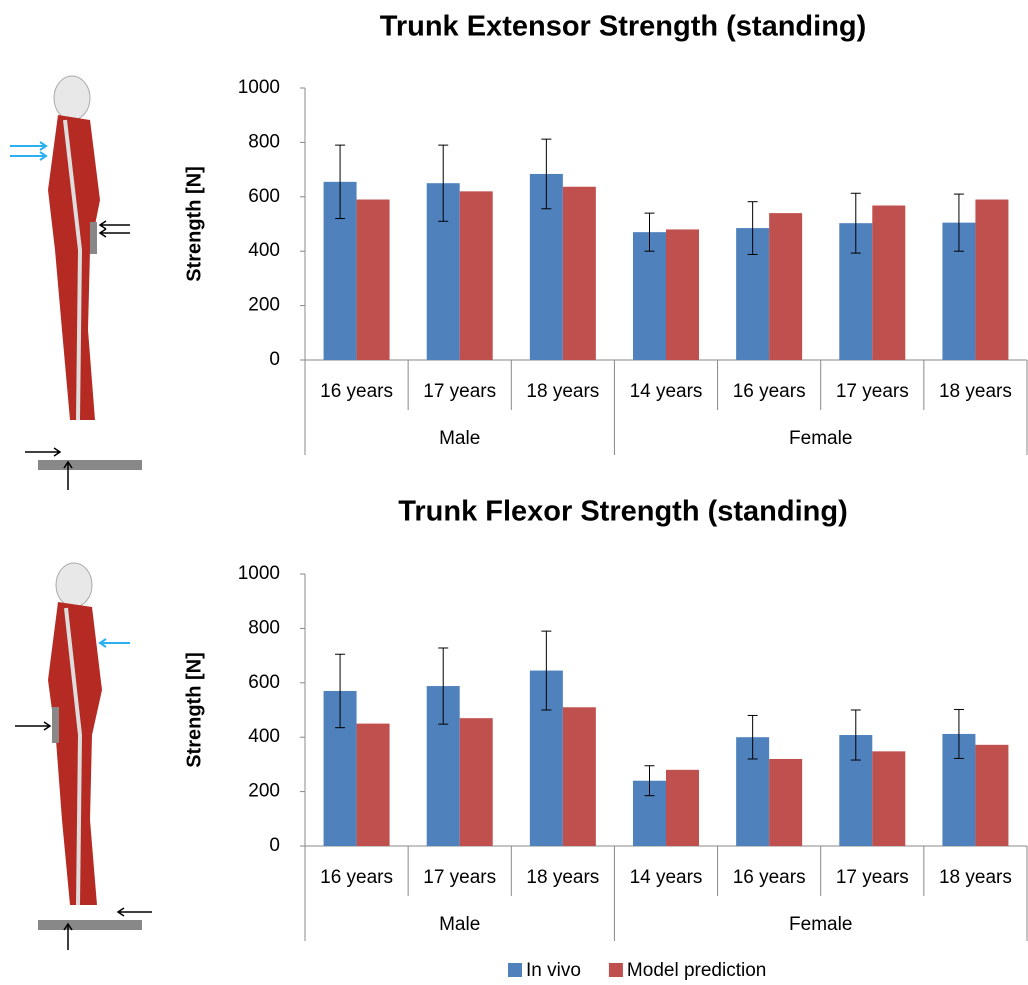 The height and width of the screenshot is (985, 1028). Describe the element at coordinates (696, 970) in the screenshot. I see `legend-label: Model prediction` at that location.